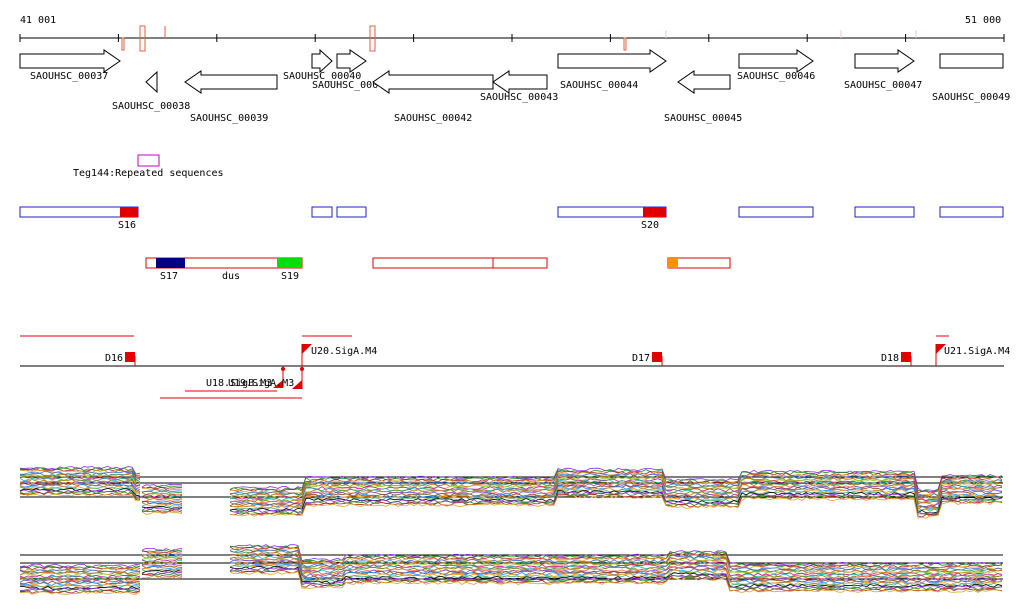 The width and height of the screenshot is (1024, 611). I want to click on segment-label: S17, so click(169, 276).